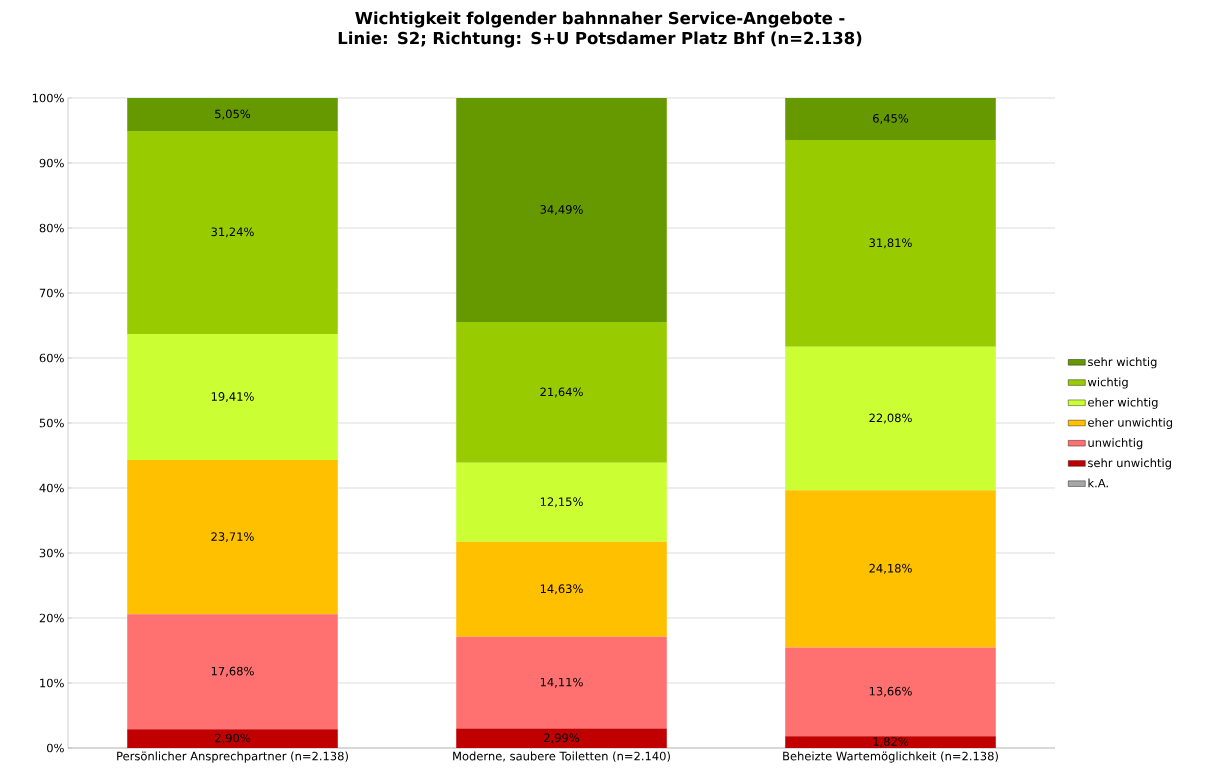 This screenshot has width=1205, height=783. I want to click on data-label: 31,24%, so click(232, 232).